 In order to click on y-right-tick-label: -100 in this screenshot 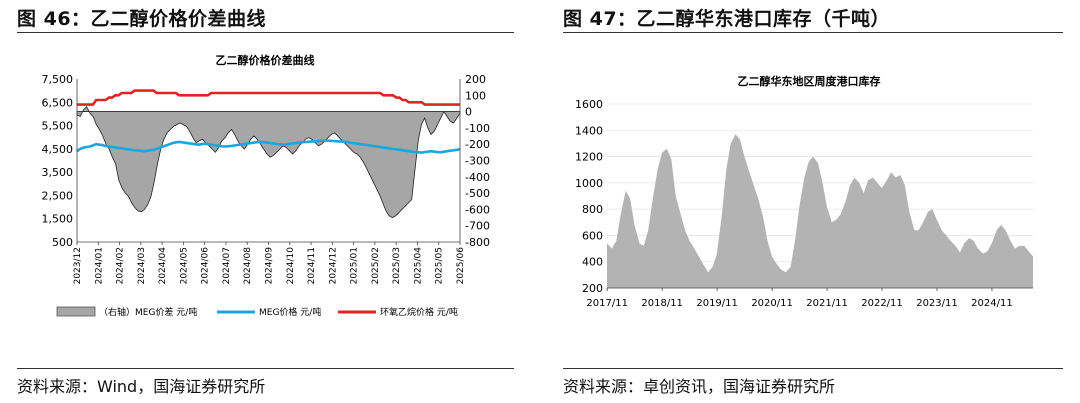, I will do `click(477, 128)`.